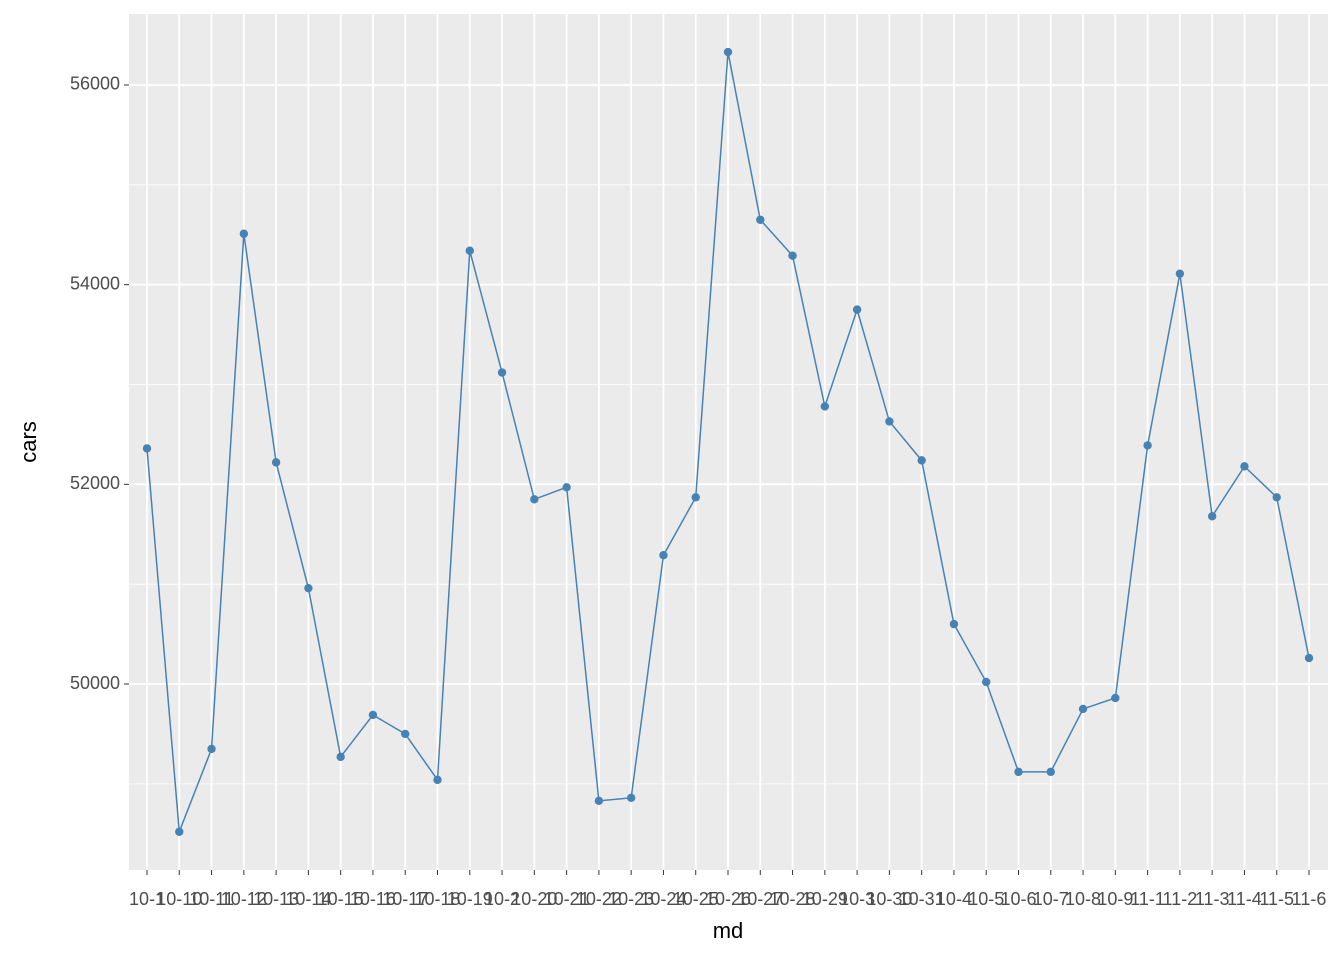  Describe the element at coordinates (95, 683) in the screenshot. I see `y-tick-label: 50000` at that location.